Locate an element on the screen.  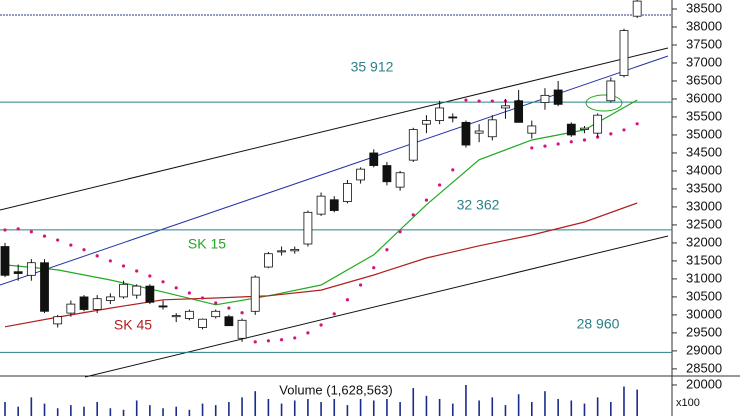
volume-unit: x100 is located at coordinates (688, 403).